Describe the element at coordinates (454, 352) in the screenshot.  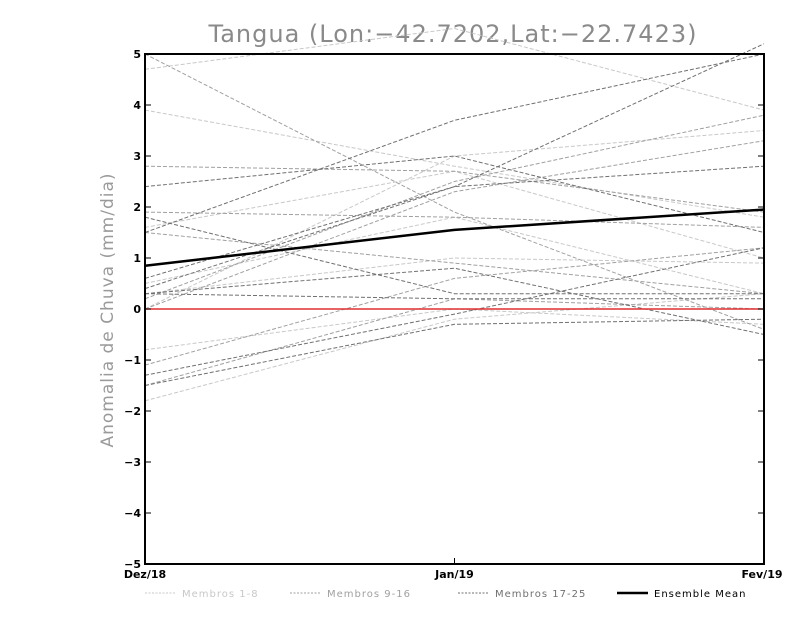
I see `member-line-m23` at that location.